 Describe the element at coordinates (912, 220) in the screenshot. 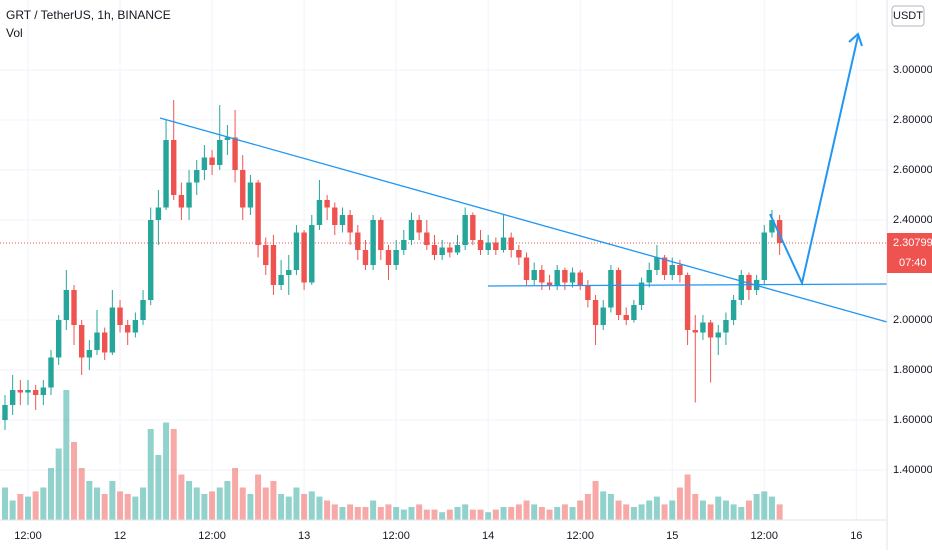

I see `y-tick-label: 2.40000` at that location.